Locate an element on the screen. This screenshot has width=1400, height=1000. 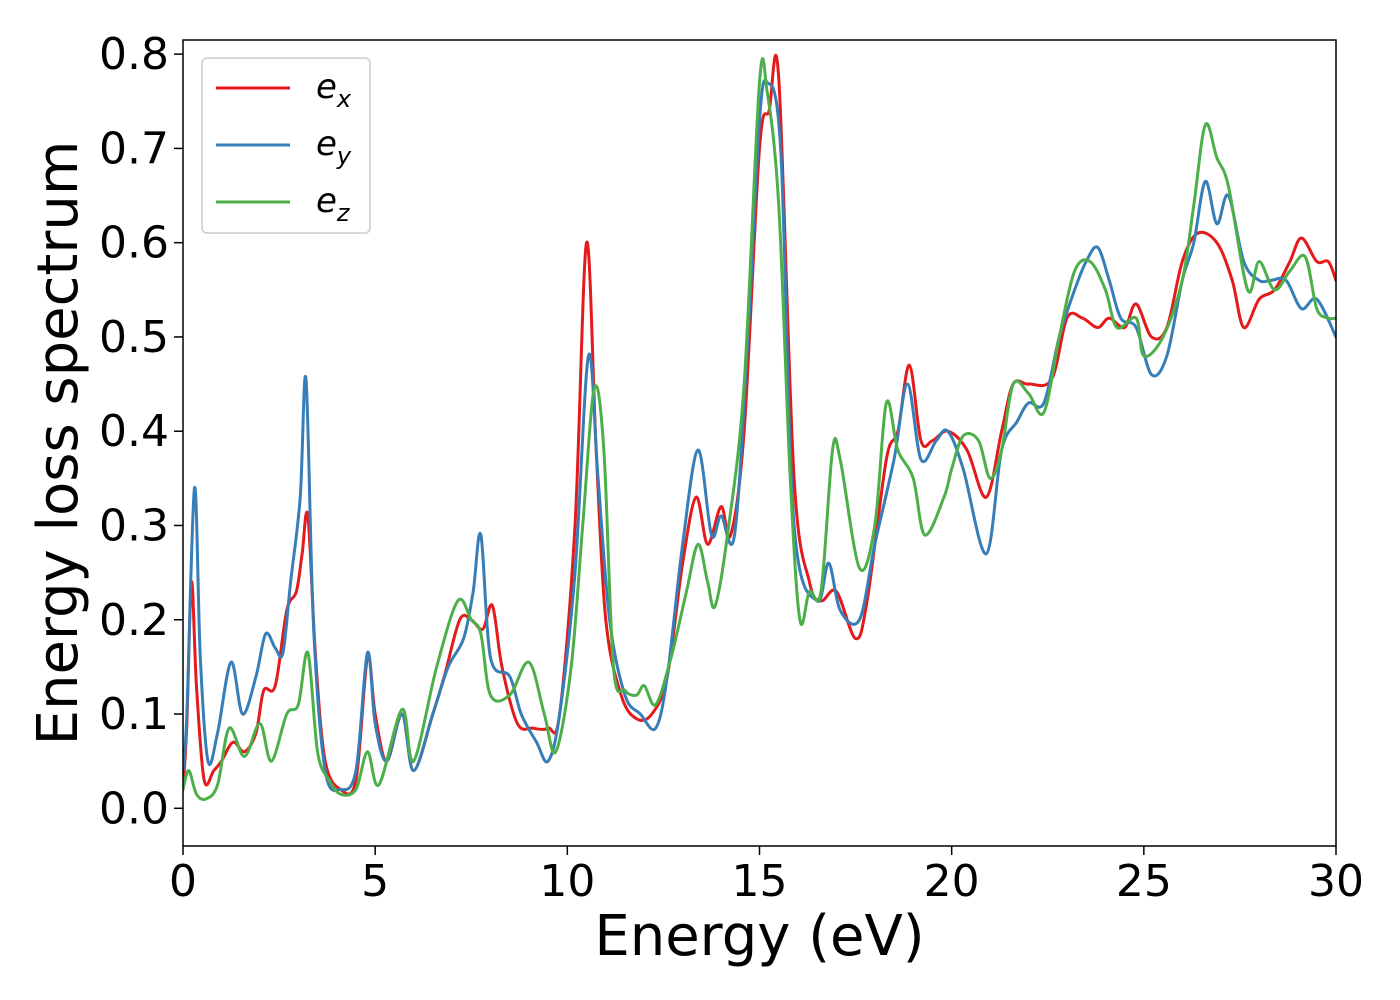
x-tick-label: 0 is located at coordinates (183, 881).